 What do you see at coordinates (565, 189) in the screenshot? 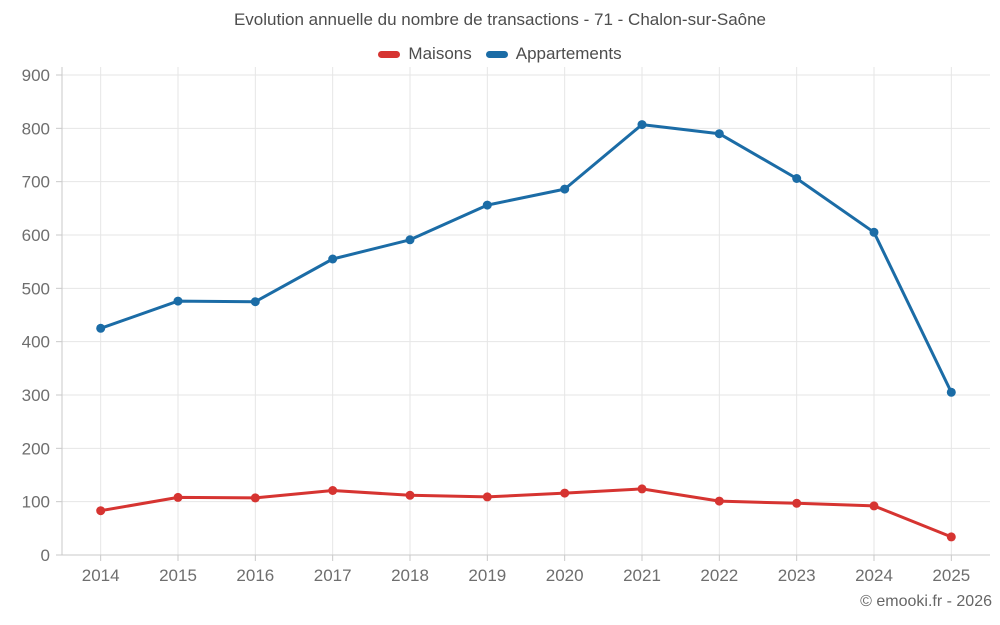
I see `data-point-appartements-2020` at bounding box center [565, 189].